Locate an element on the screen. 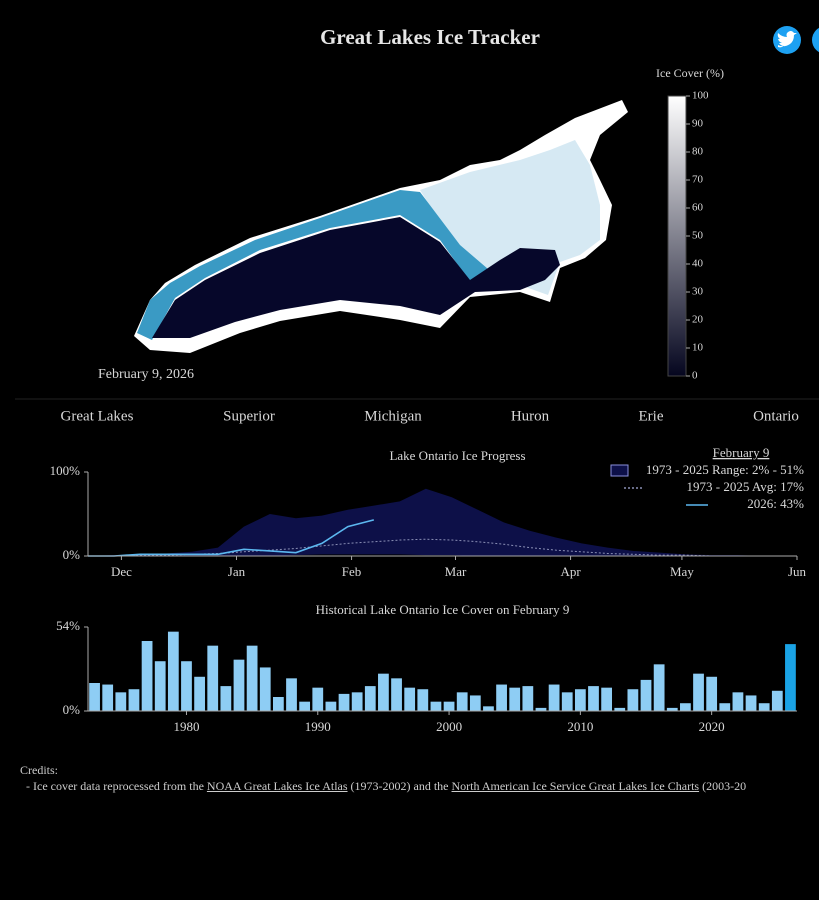  colorbar-tick-label: 100 is located at coordinates (700, 96).